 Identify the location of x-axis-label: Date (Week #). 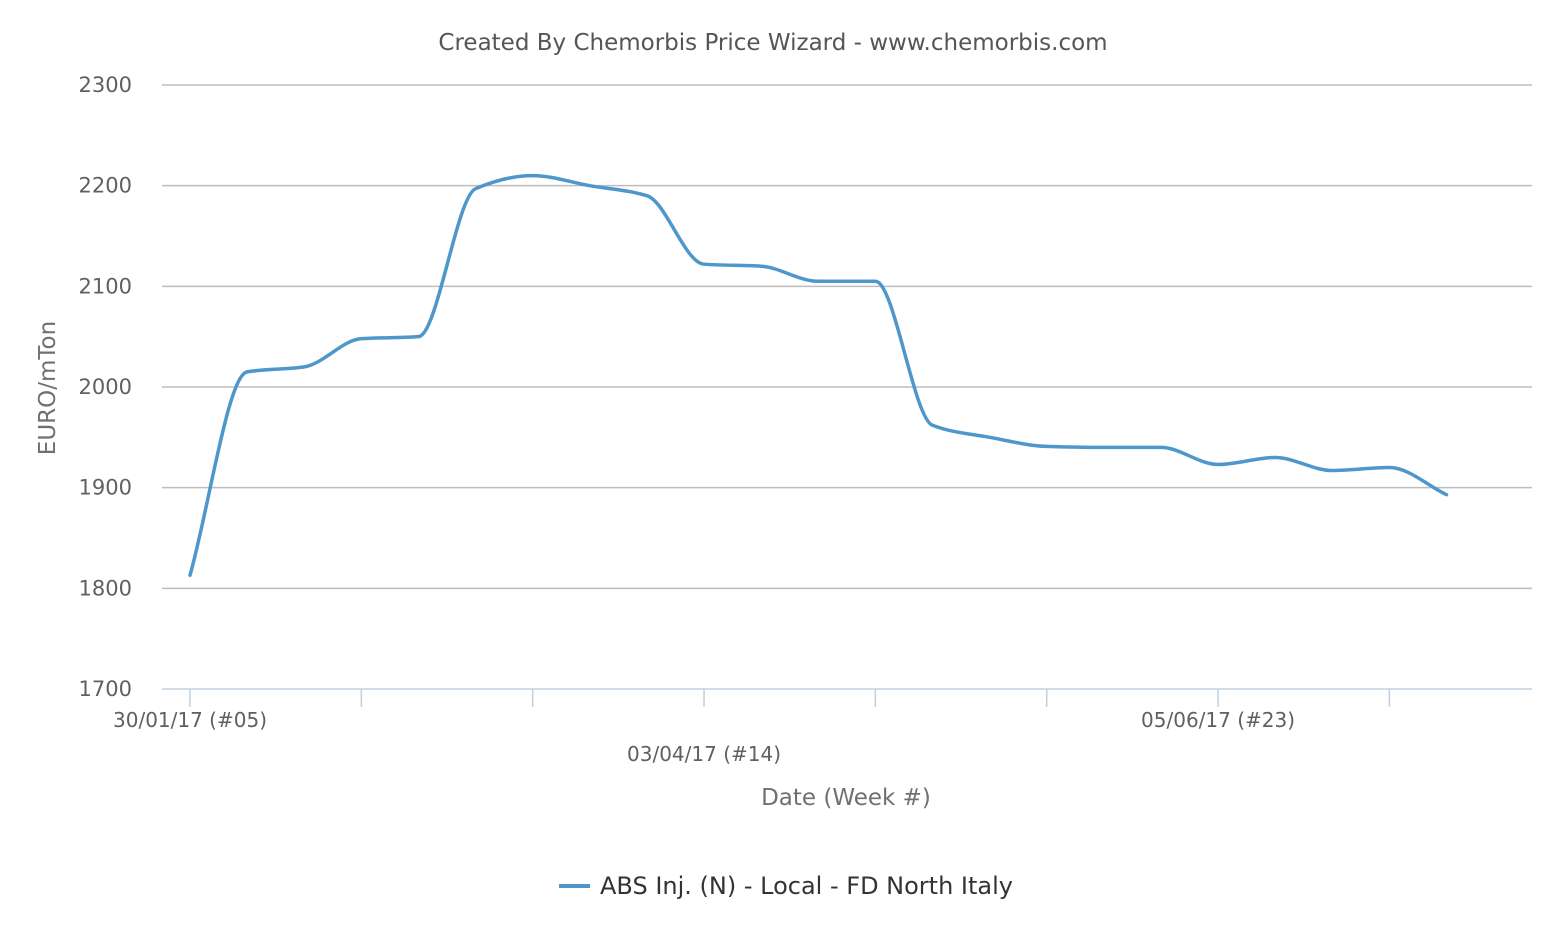
(846, 798).